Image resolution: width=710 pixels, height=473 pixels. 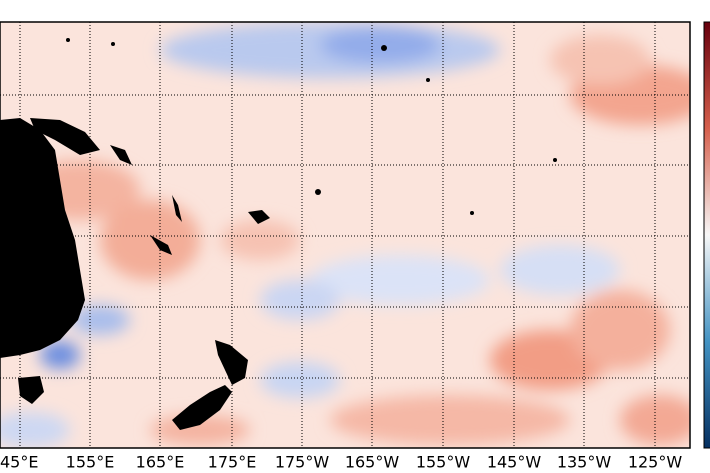 I want to click on new-guinea, so click(x=65, y=136).